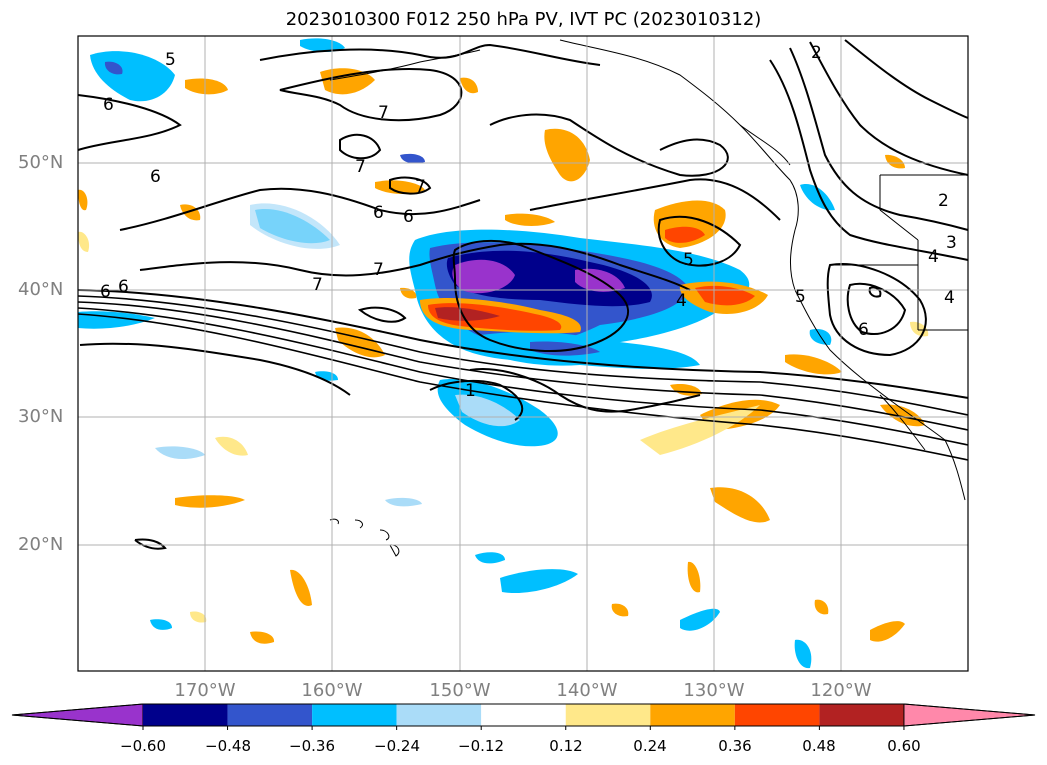 This screenshot has height=765, width=1047. Describe the element at coordinates (969, 715) in the screenshot. I see `colorbar-extend-right` at that location.